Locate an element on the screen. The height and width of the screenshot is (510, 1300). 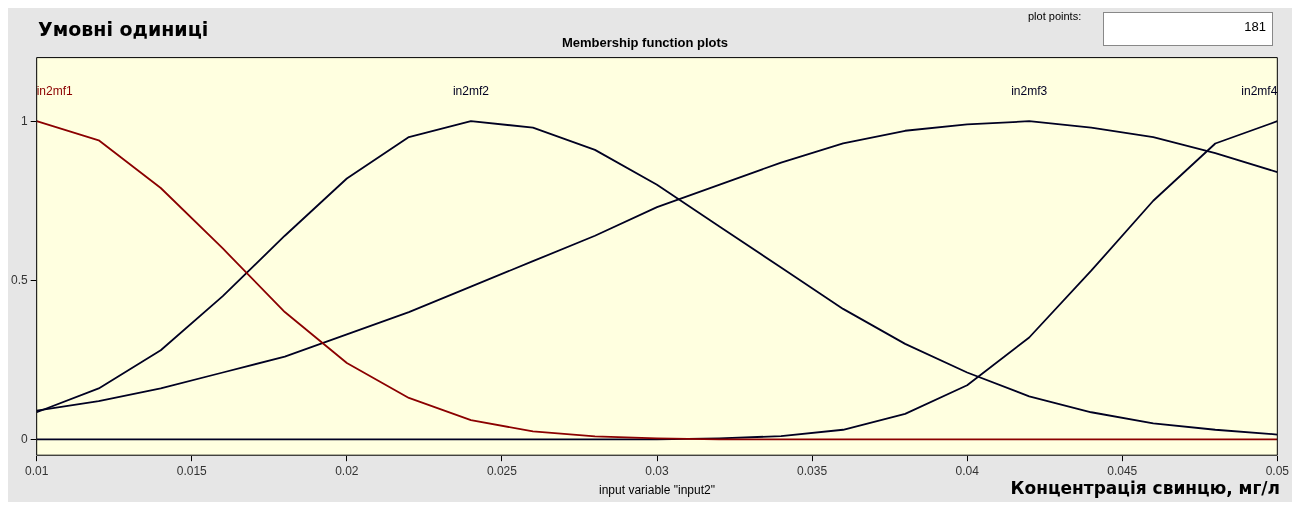
x-tick-label: 0.01 is located at coordinates (37, 470).